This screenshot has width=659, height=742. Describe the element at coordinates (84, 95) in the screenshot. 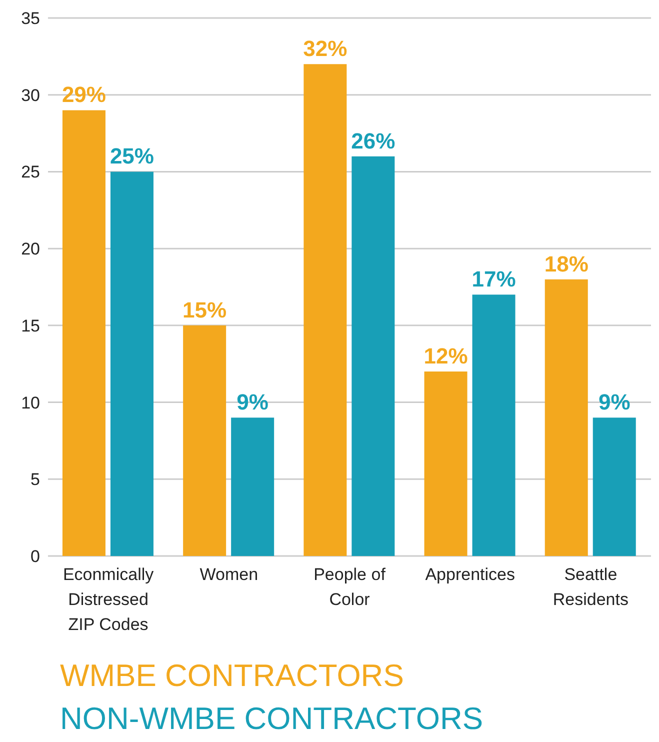

I see `data-label: 29%` at that location.